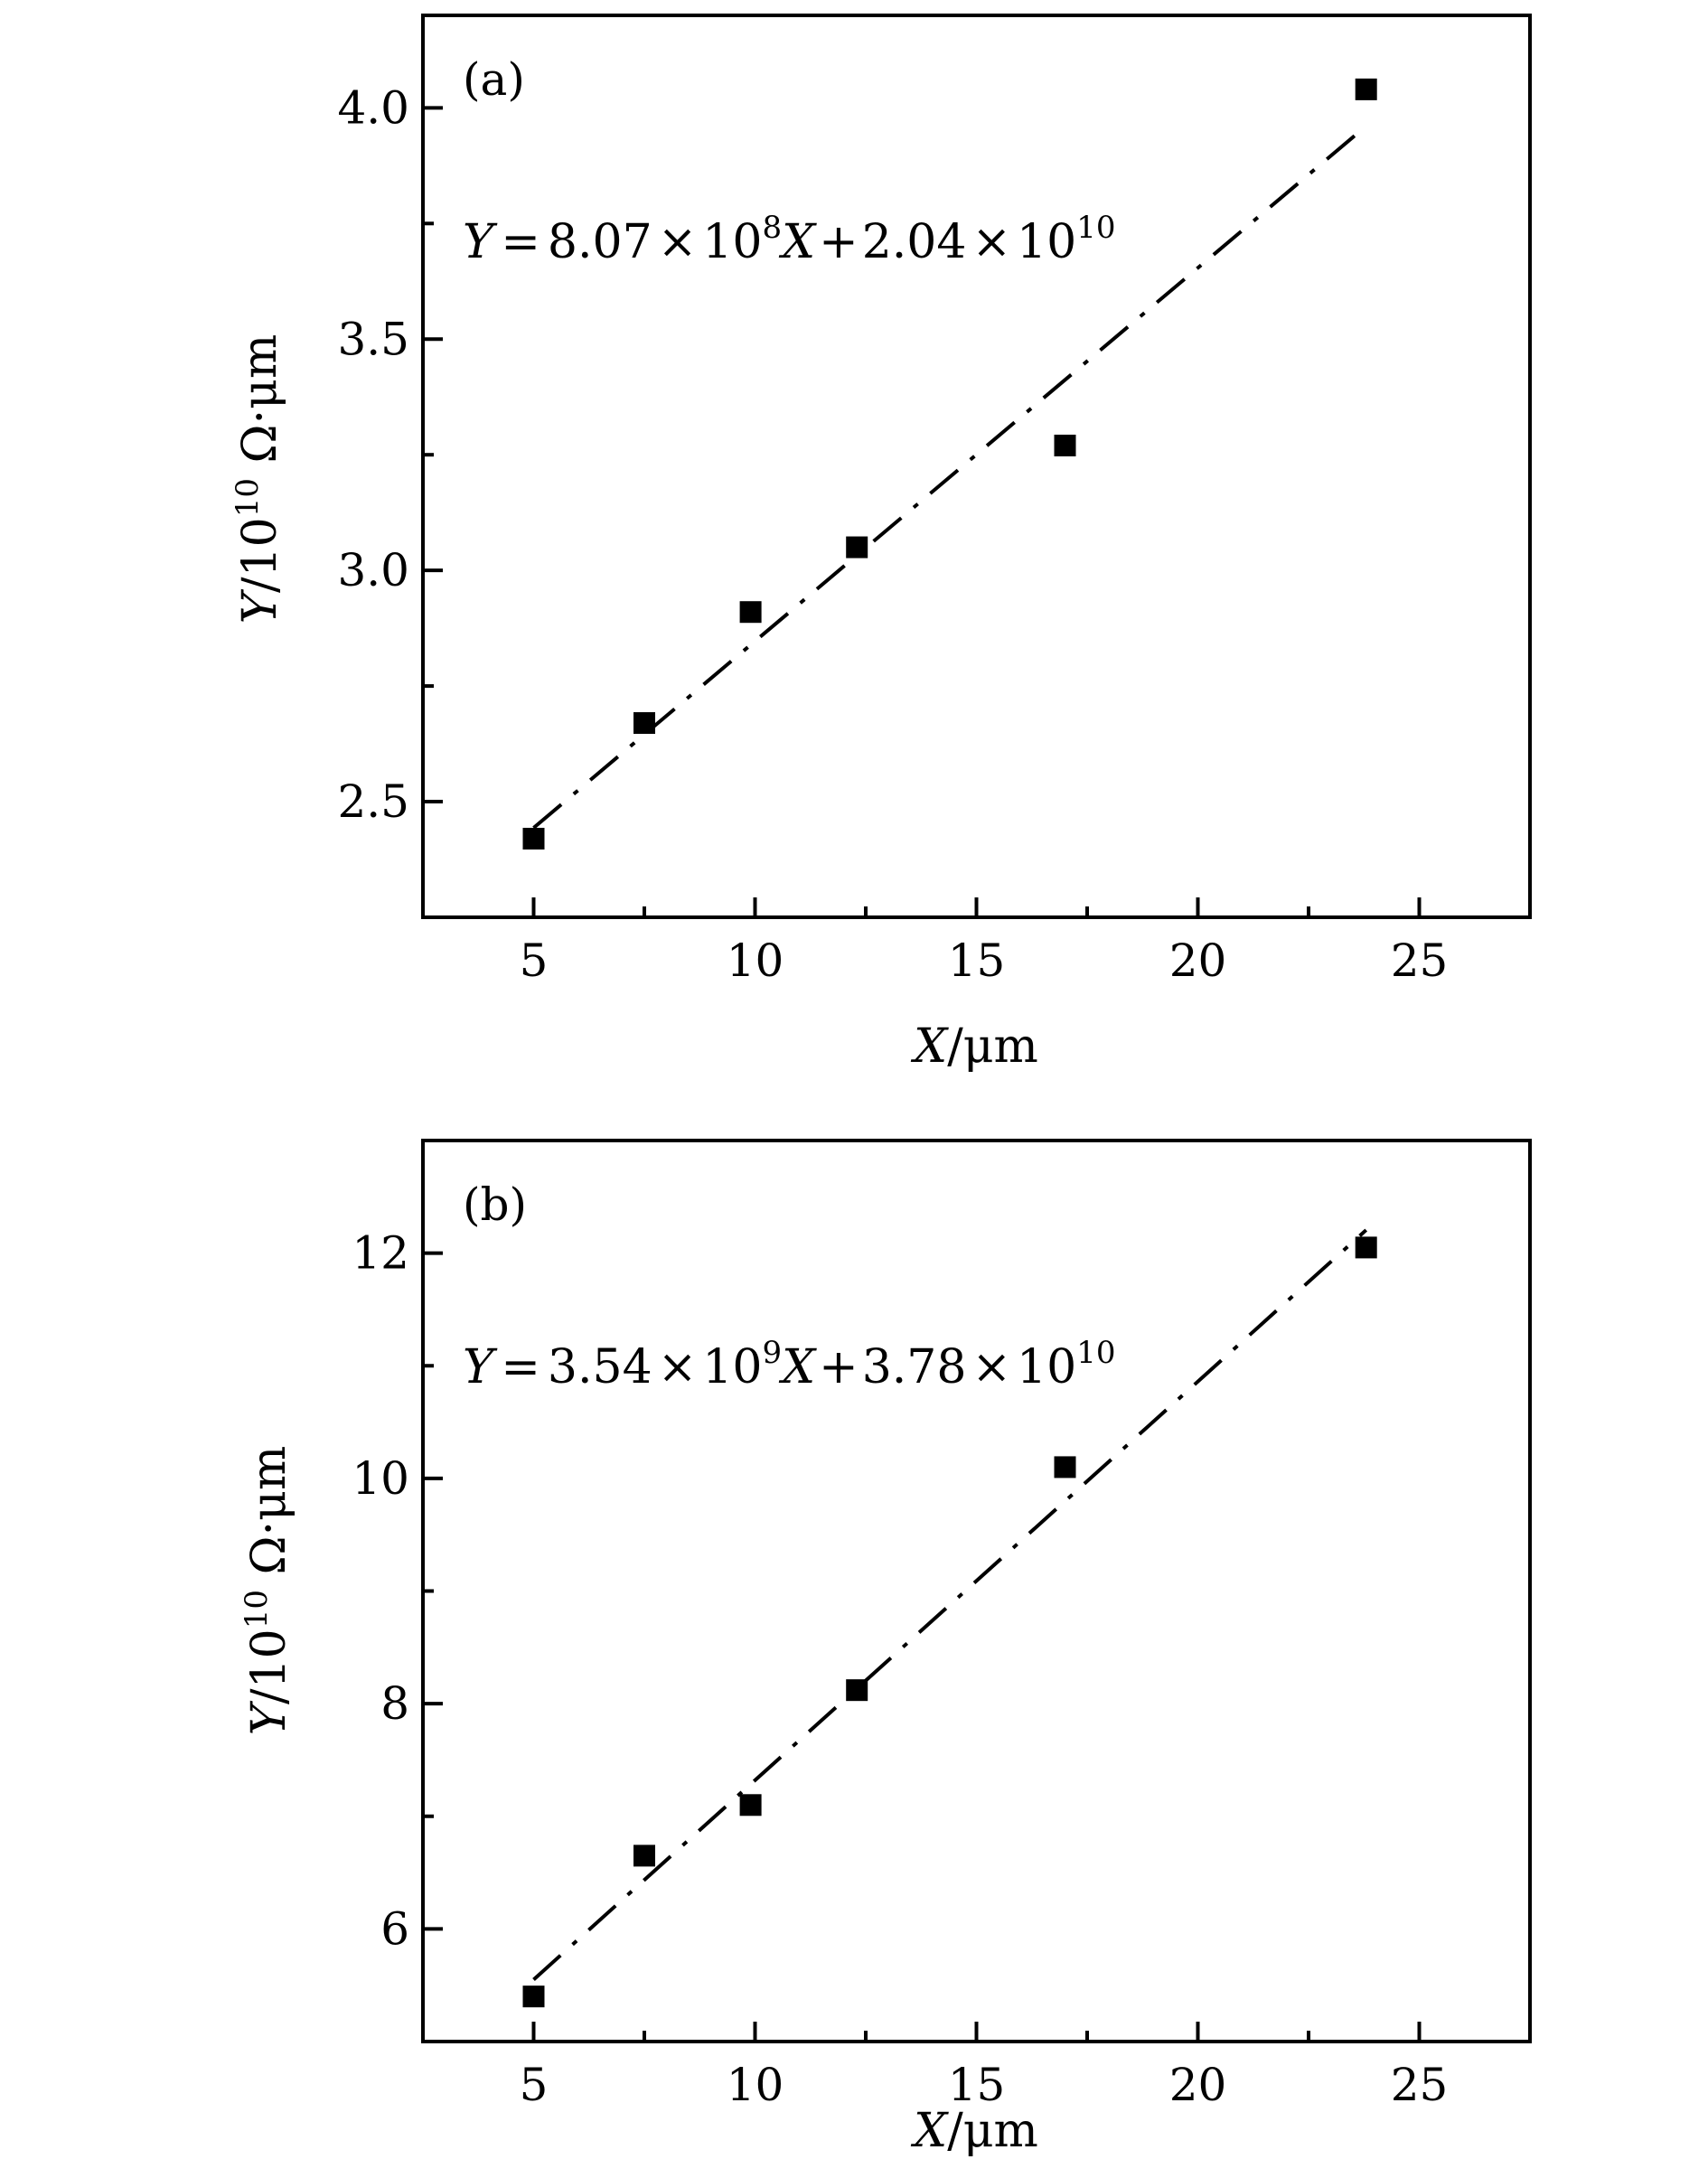 This screenshot has width=1708, height=2178. What do you see at coordinates (974, 2131) in the screenshot?
I see `x-axis-title-b: X/μm` at bounding box center [974, 2131].